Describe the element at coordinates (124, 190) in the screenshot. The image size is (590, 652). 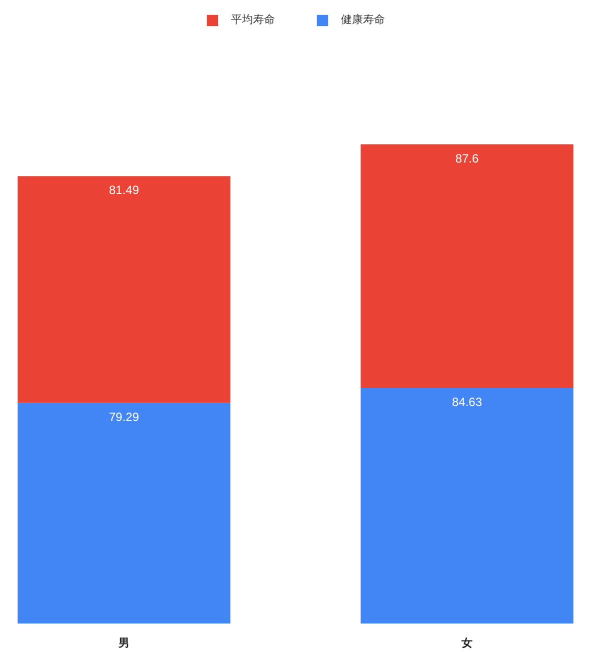
I see `data-label: 81.49` at that location.